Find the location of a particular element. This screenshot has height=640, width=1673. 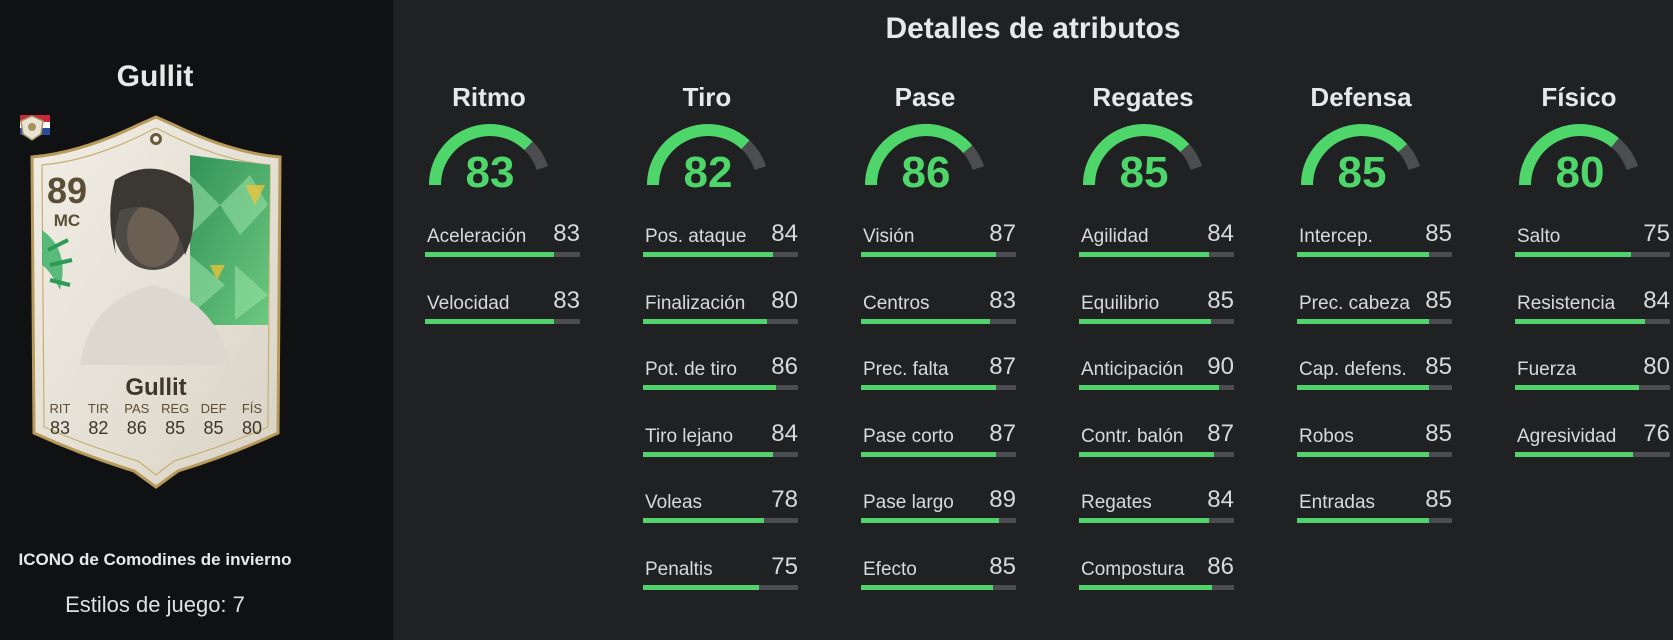

stat-name: Centros is located at coordinates (896, 303).